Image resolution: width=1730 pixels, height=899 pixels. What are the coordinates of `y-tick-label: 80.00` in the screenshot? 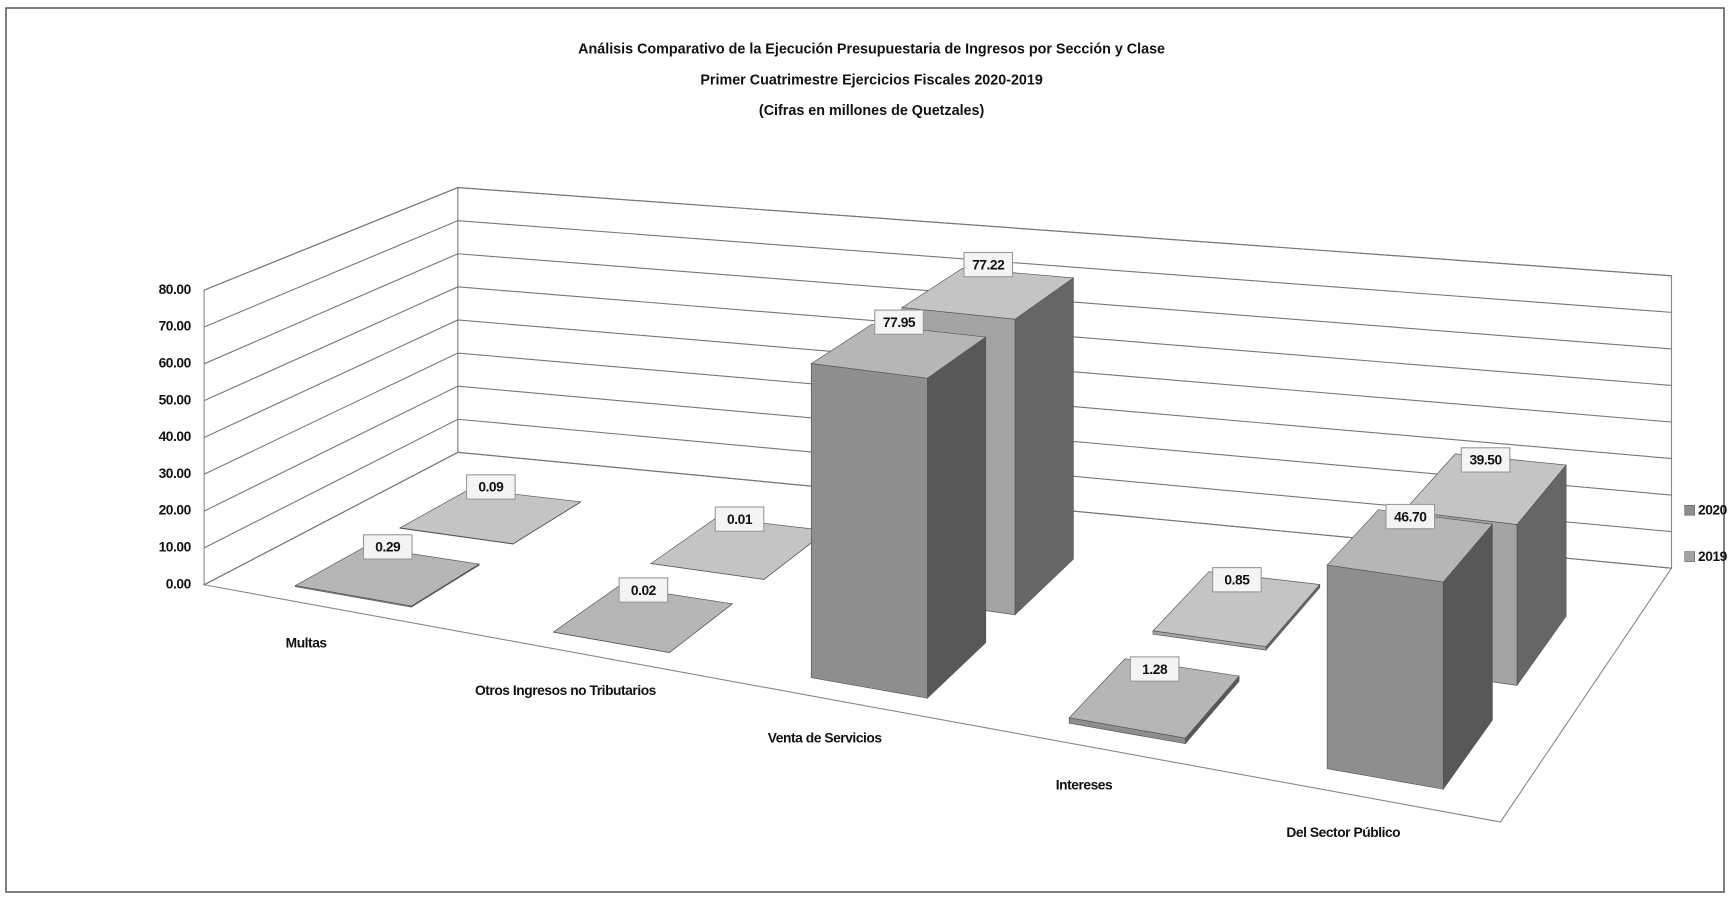 It's located at (175, 289).